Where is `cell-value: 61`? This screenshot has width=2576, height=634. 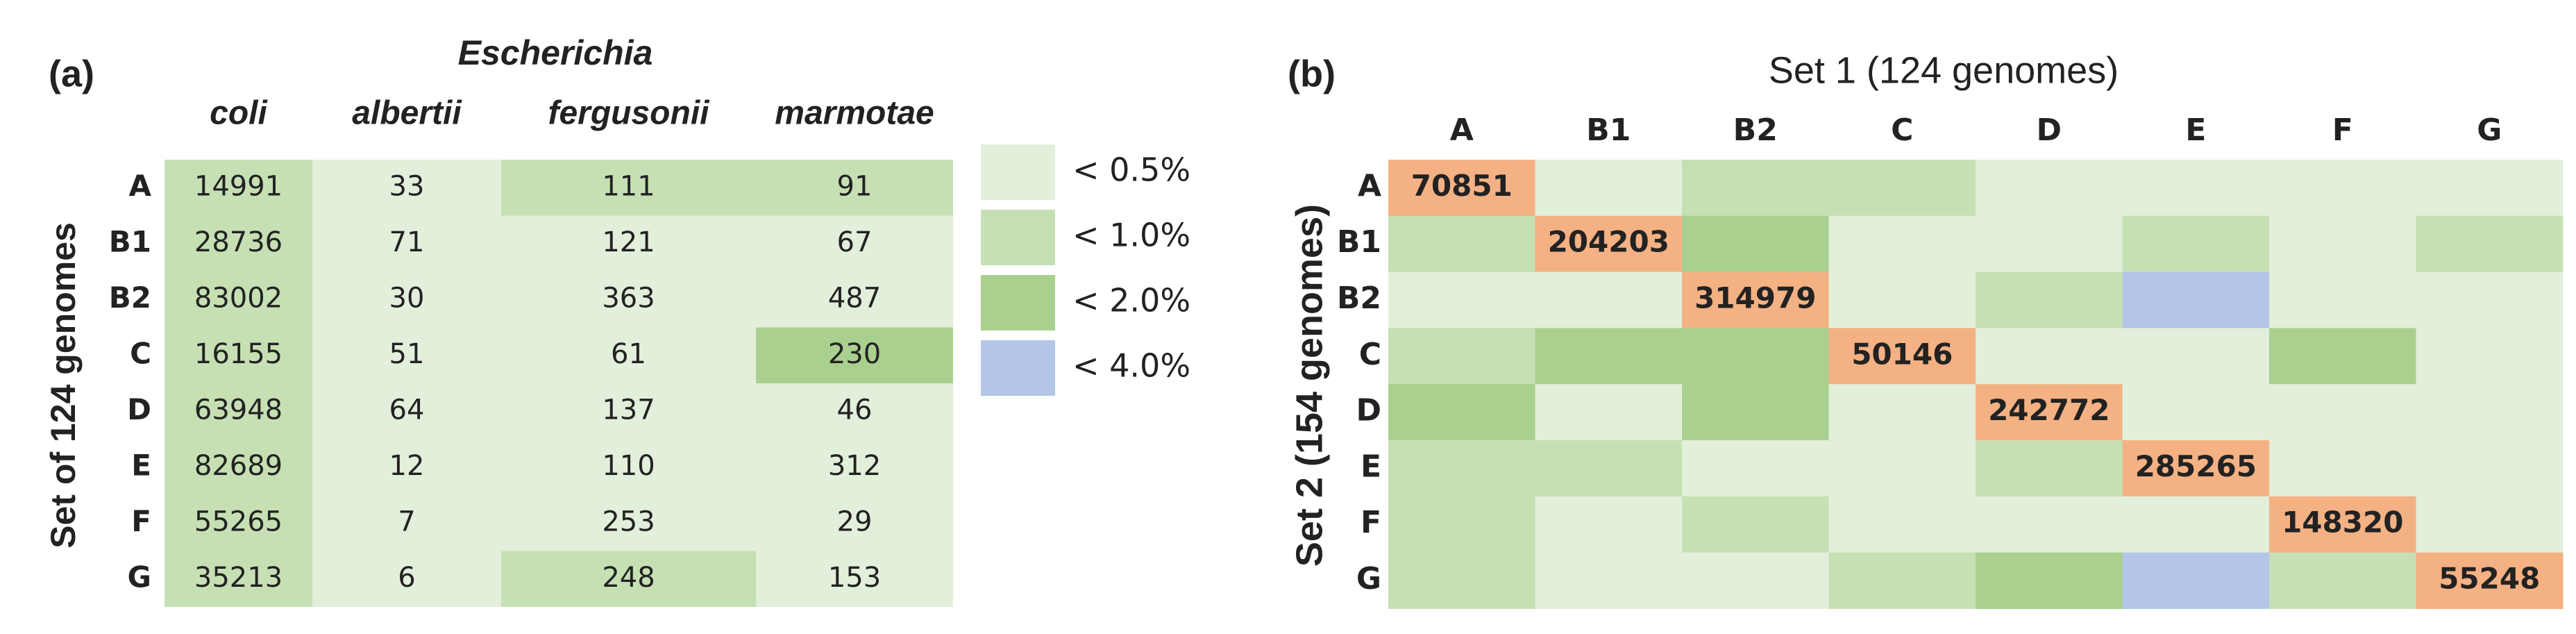 cell-value: 61 is located at coordinates (628, 354).